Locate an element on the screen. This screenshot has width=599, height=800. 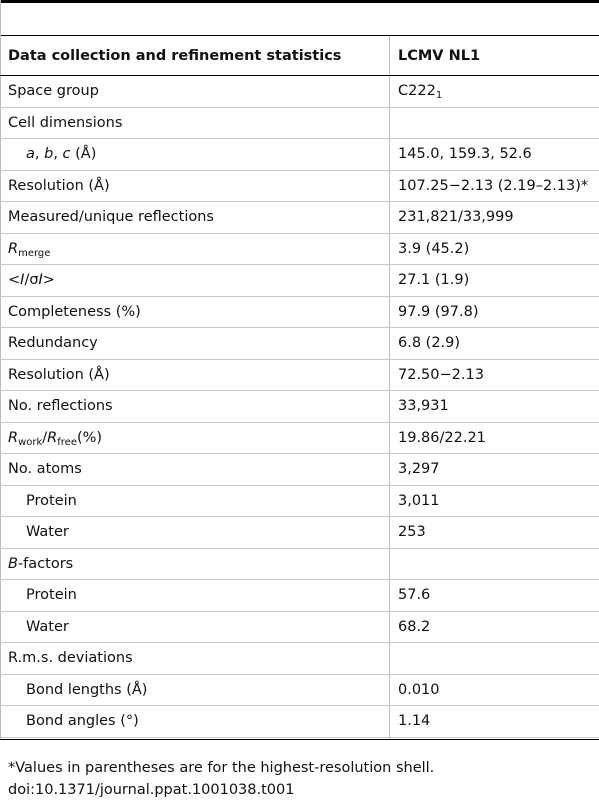
text-run: Bond angles (°) is located at coordinates (82, 721).